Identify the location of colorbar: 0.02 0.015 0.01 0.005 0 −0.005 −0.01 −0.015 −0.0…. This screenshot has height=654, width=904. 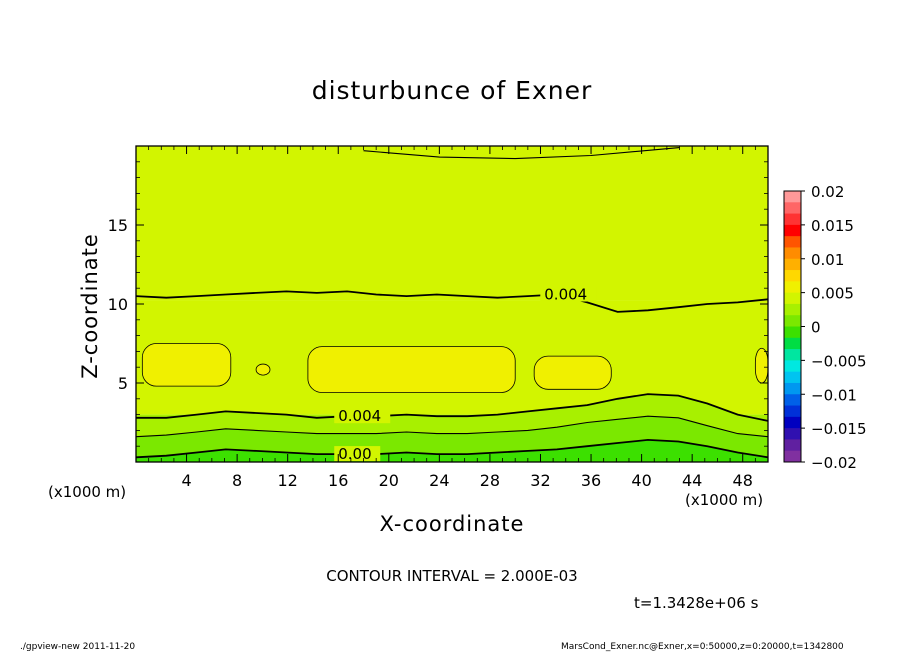
(825, 327).